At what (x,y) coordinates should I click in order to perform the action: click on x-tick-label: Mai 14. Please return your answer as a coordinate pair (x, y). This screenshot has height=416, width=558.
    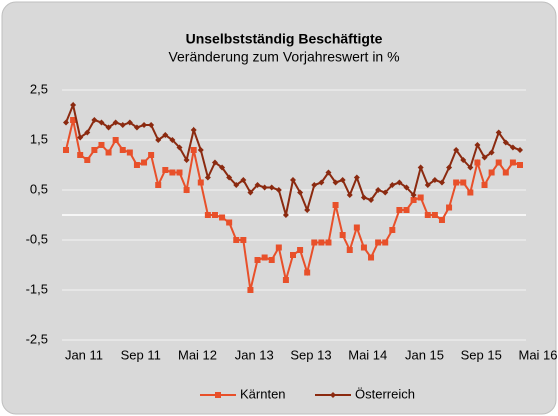
    Looking at the image, I should click on (367, 354).